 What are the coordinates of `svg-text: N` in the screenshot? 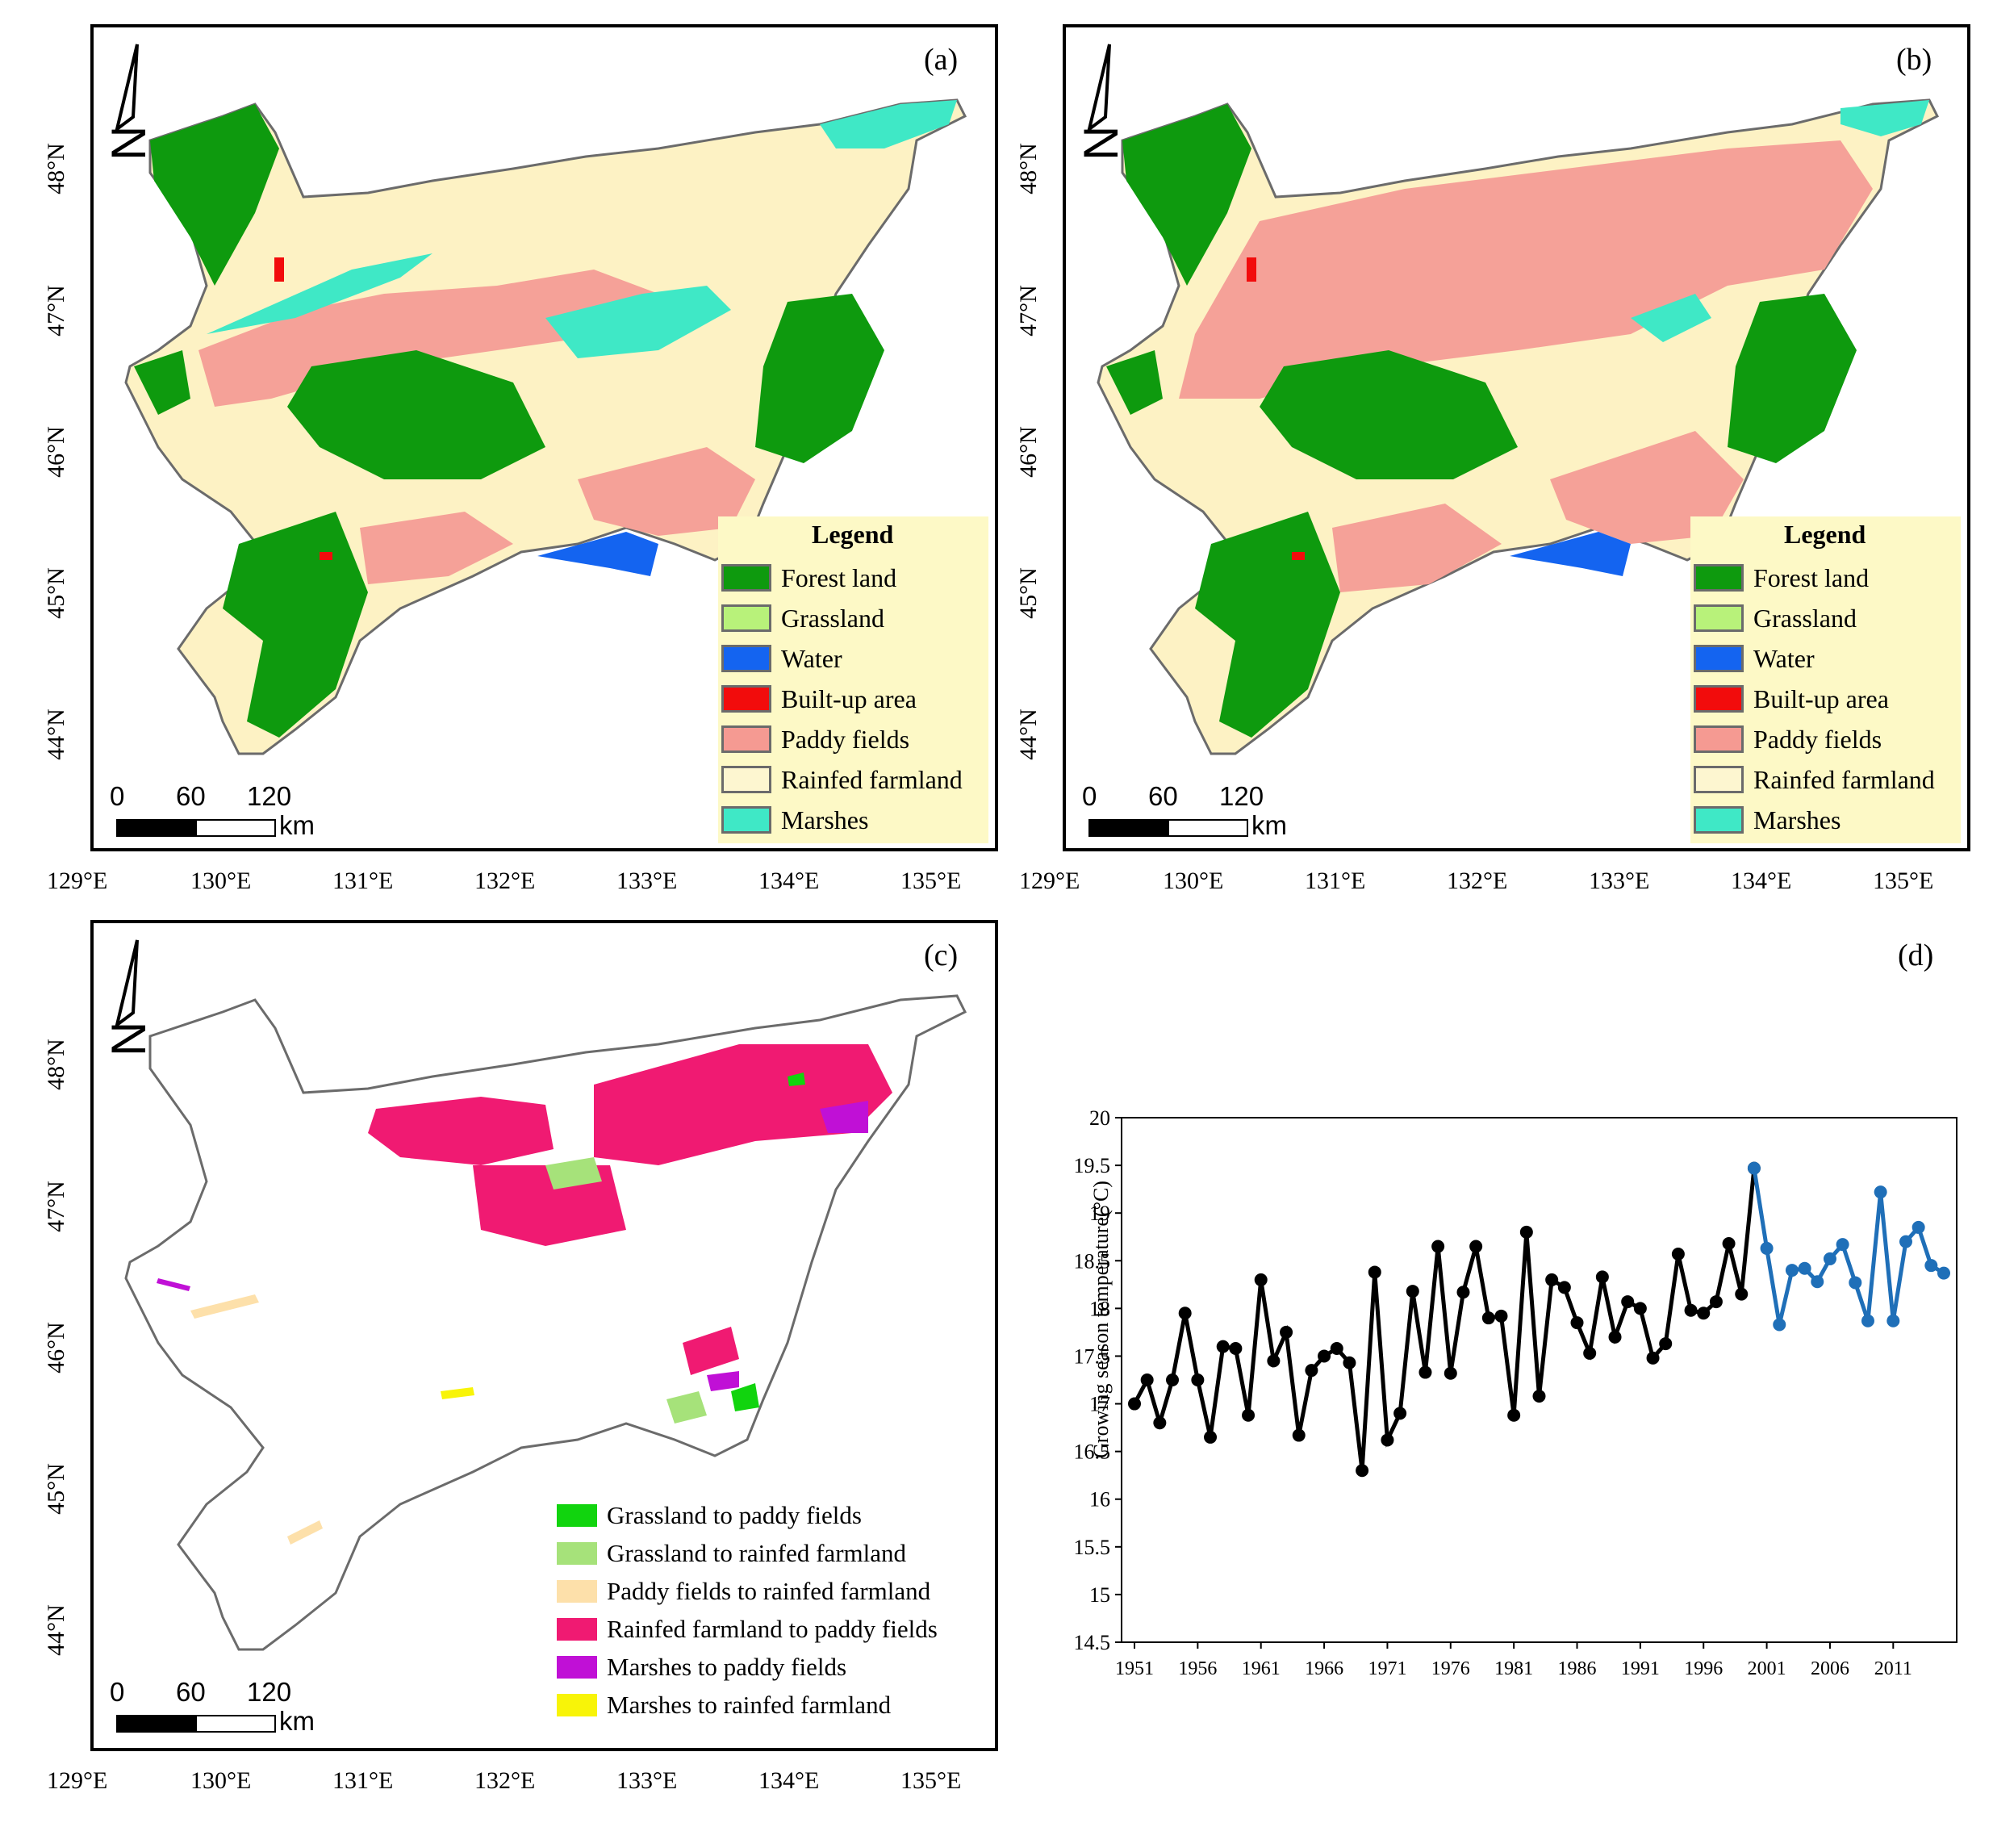 It's located at (129, 143).